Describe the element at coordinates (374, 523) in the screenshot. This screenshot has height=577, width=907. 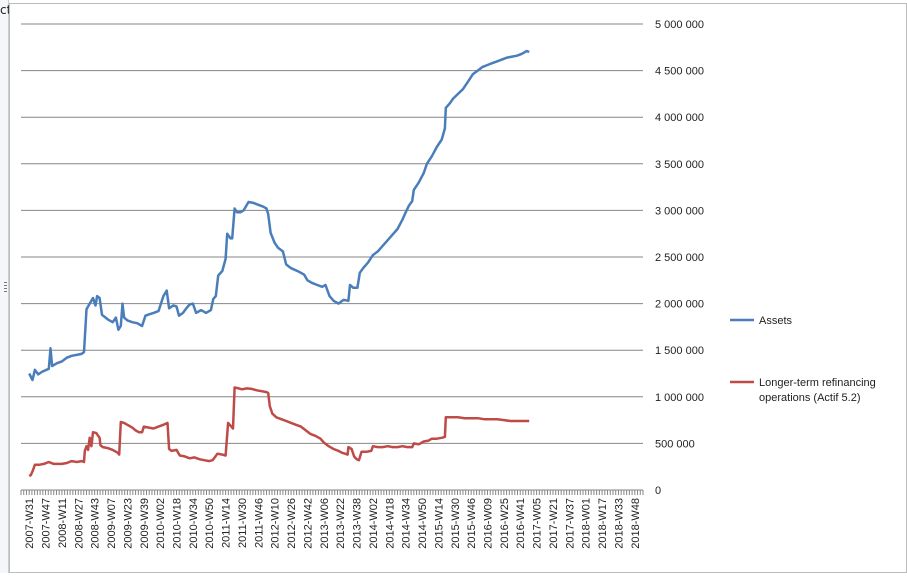
I see `x-tick-label: 2014-W02` at that location.